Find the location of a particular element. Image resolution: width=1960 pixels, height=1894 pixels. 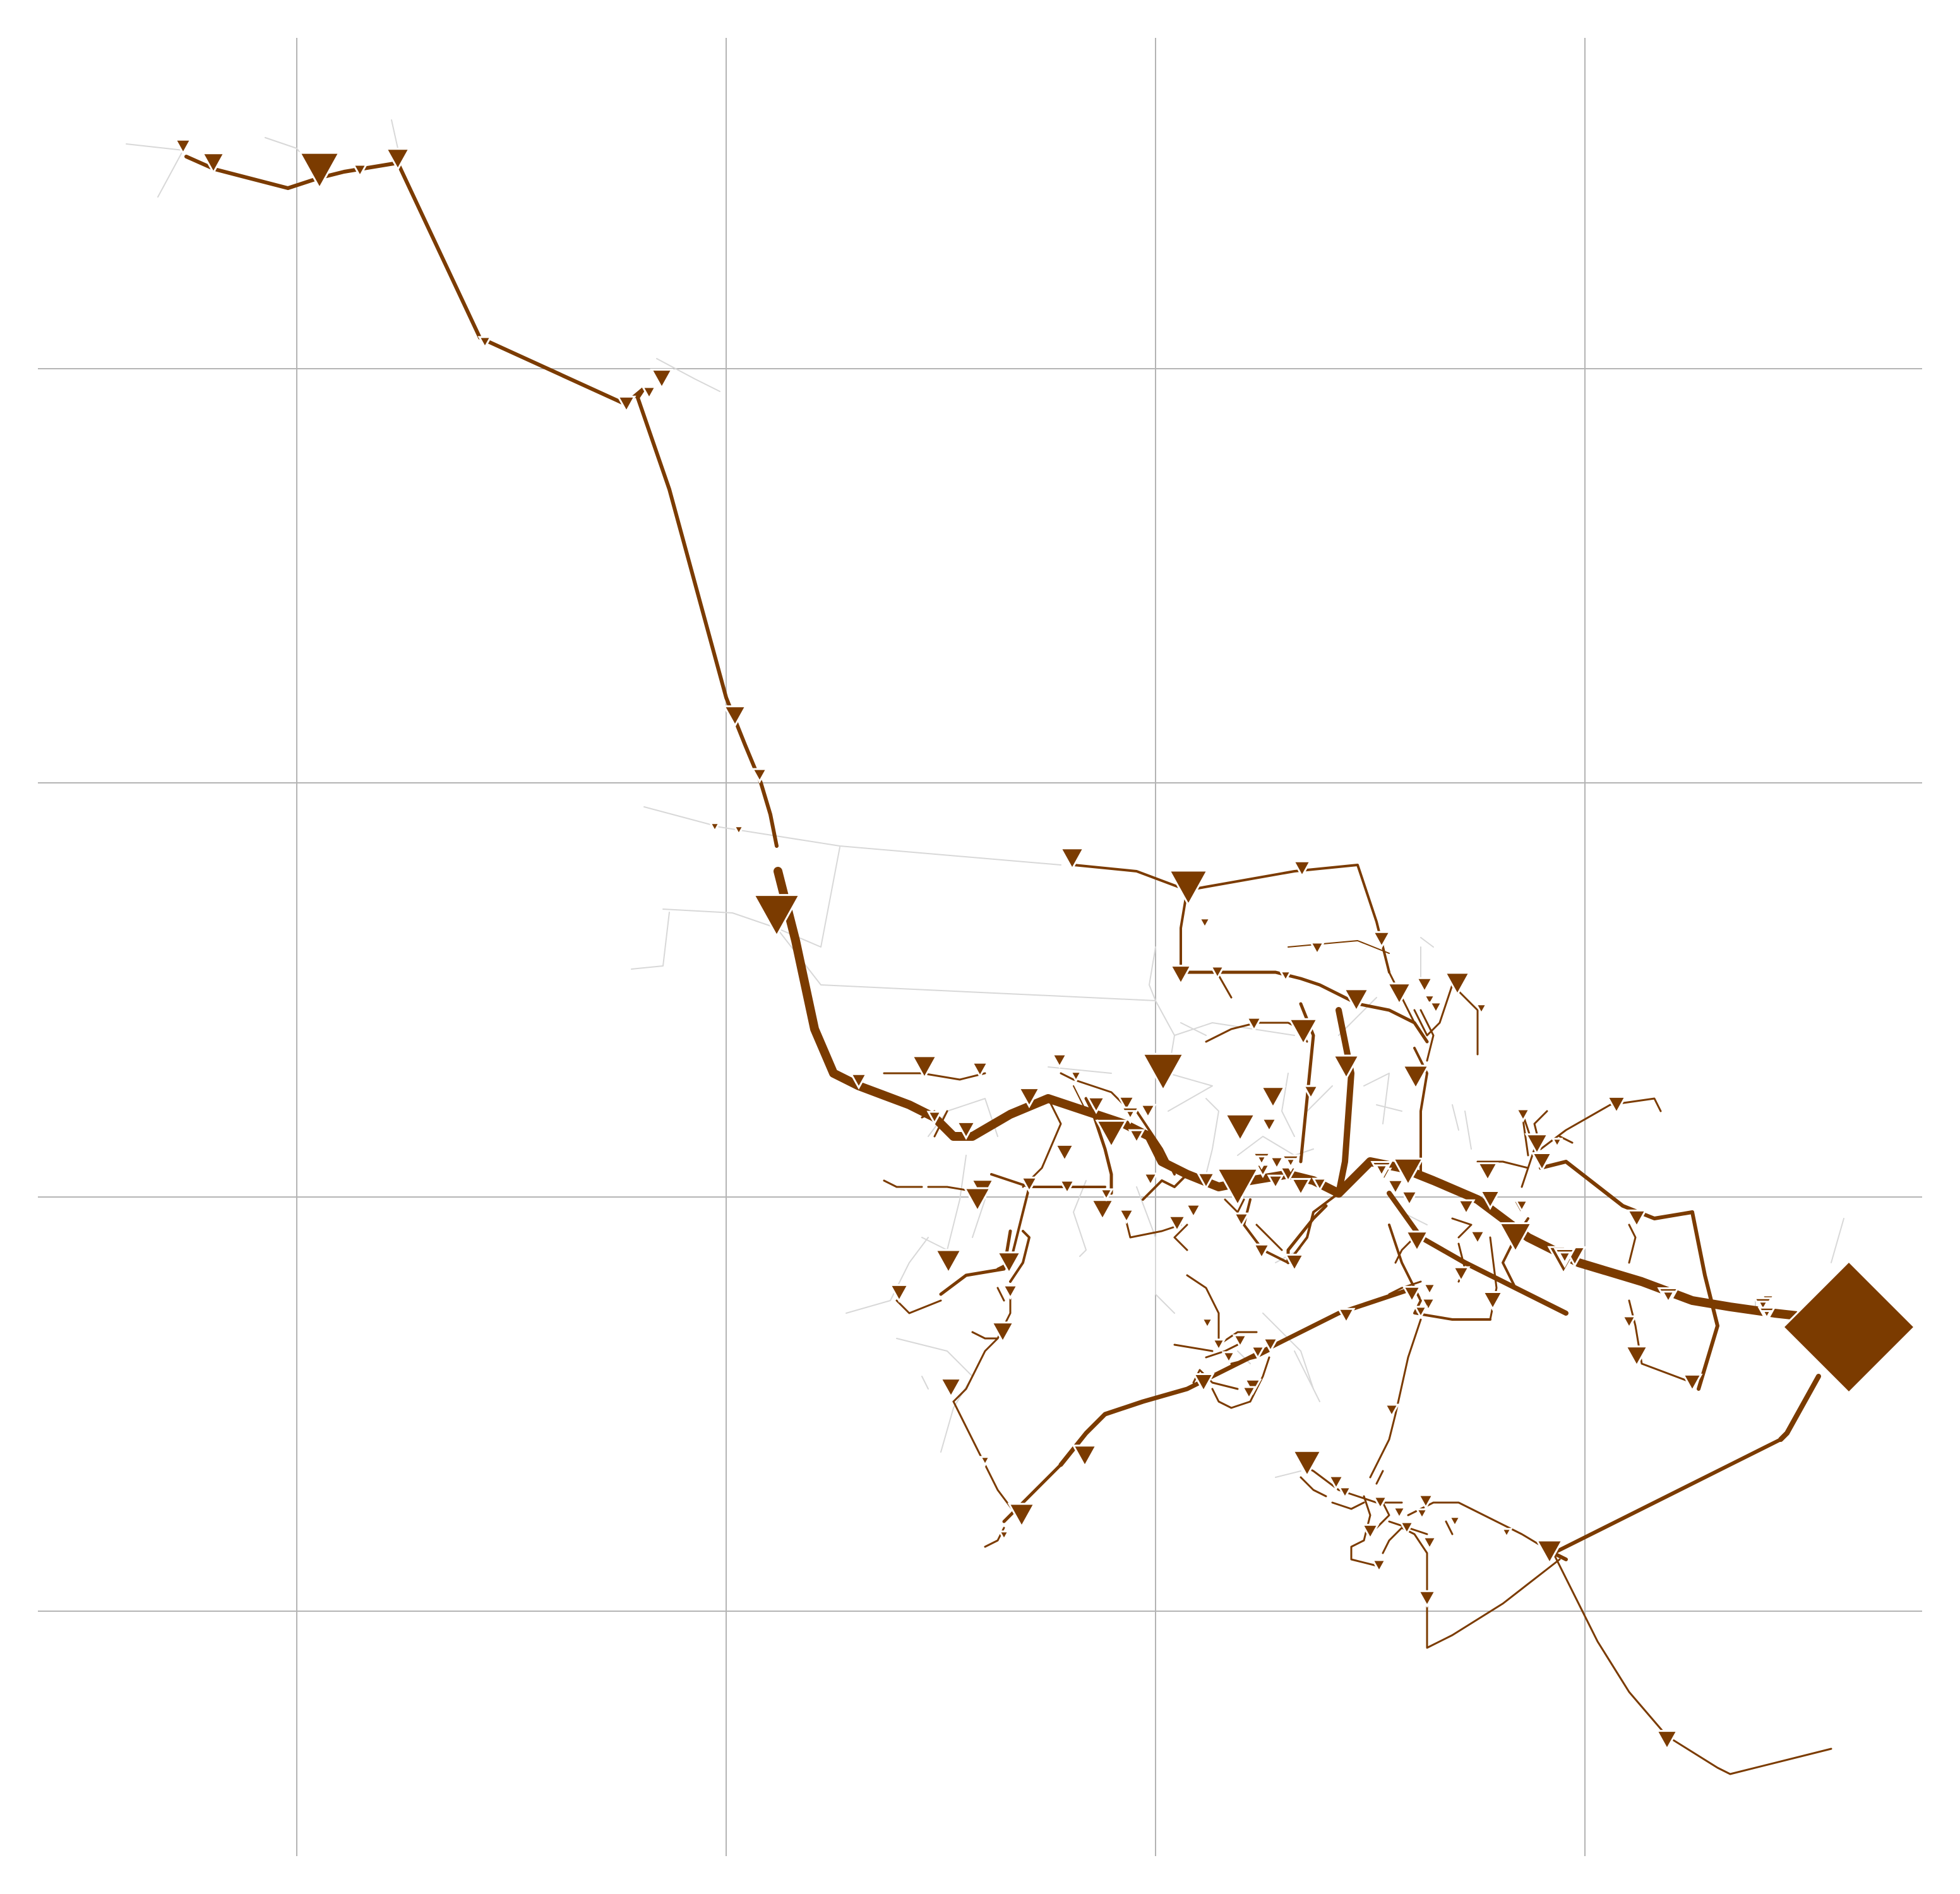

reservoir-diamond-icon is located at coordinates (1848, 1327).